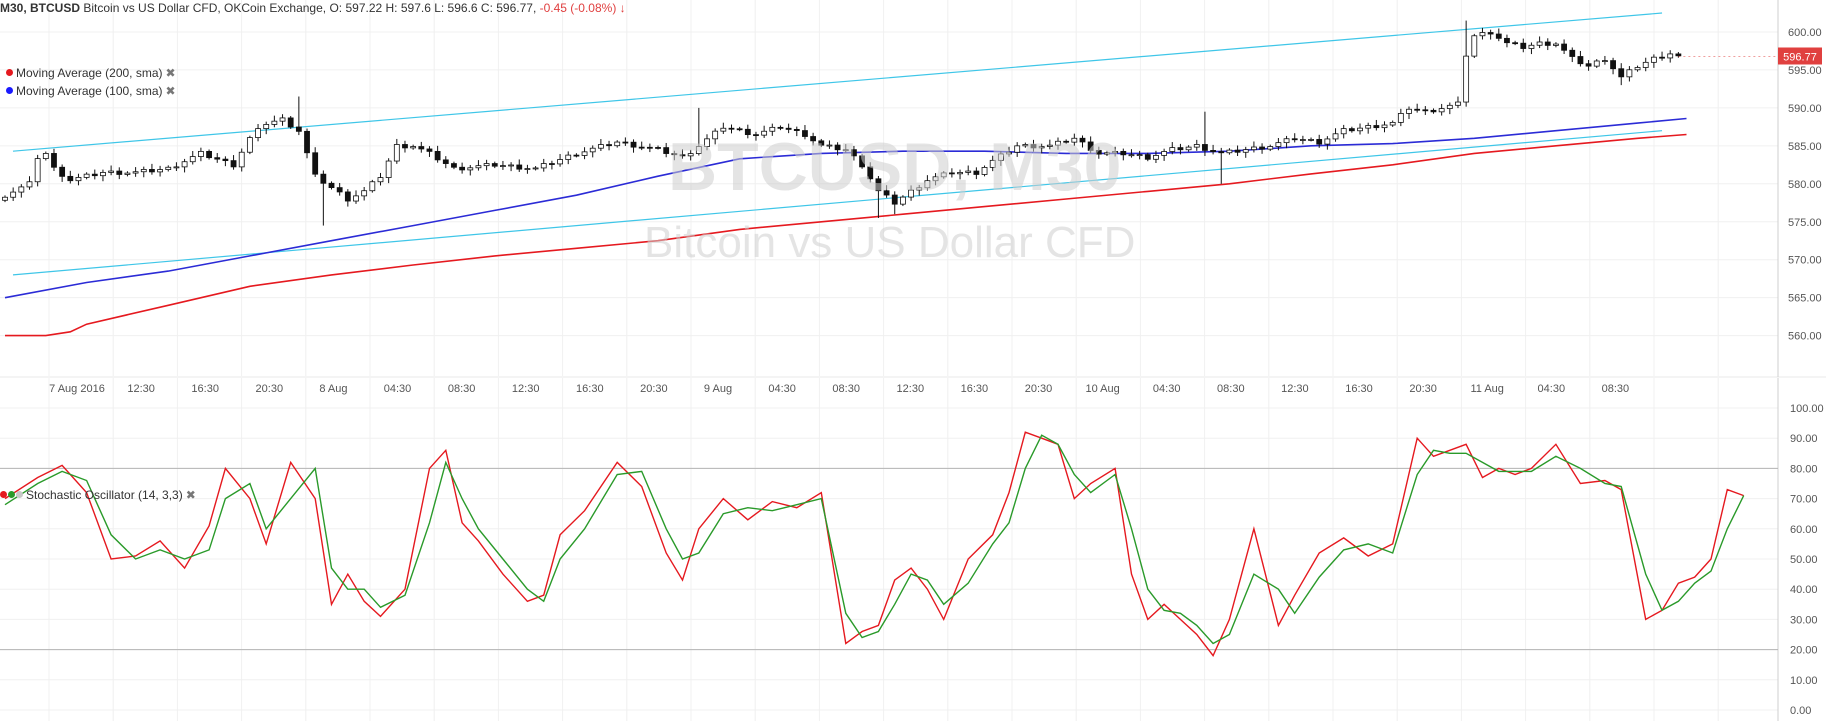 Image resolution: width=1826 pixels, height=726 pixels. I want to click on legend-ma200: Moving Average (200, sma) ✖, so click(91, 73).